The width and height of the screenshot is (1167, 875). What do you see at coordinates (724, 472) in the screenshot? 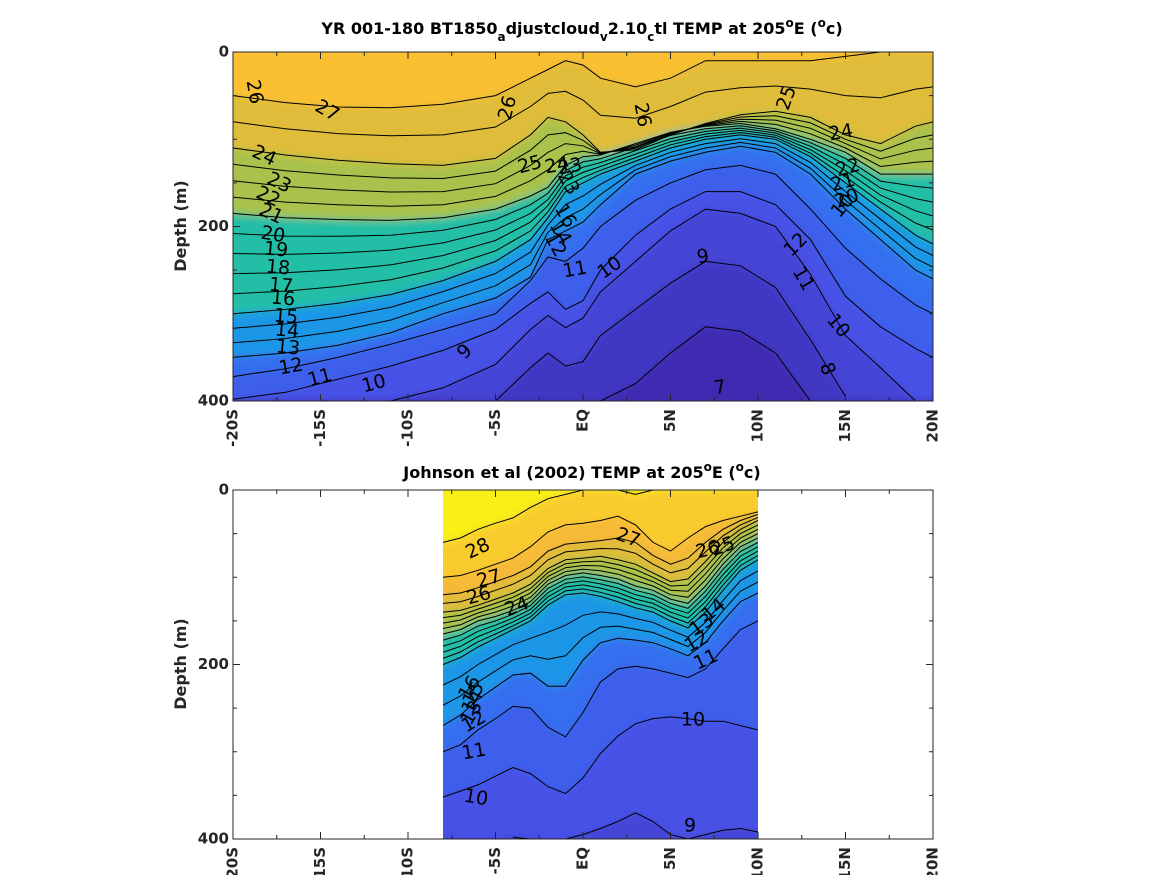
I see `bottom-title-suffix2: E (` at bounding box center [724, 472].